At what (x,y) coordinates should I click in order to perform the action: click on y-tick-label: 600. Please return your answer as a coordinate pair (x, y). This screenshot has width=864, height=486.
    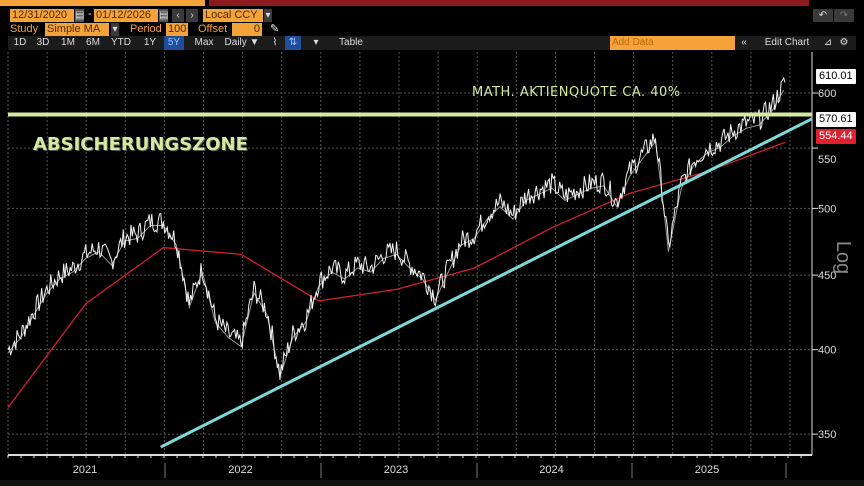
    Looking at the image, I should click on (827, 94).